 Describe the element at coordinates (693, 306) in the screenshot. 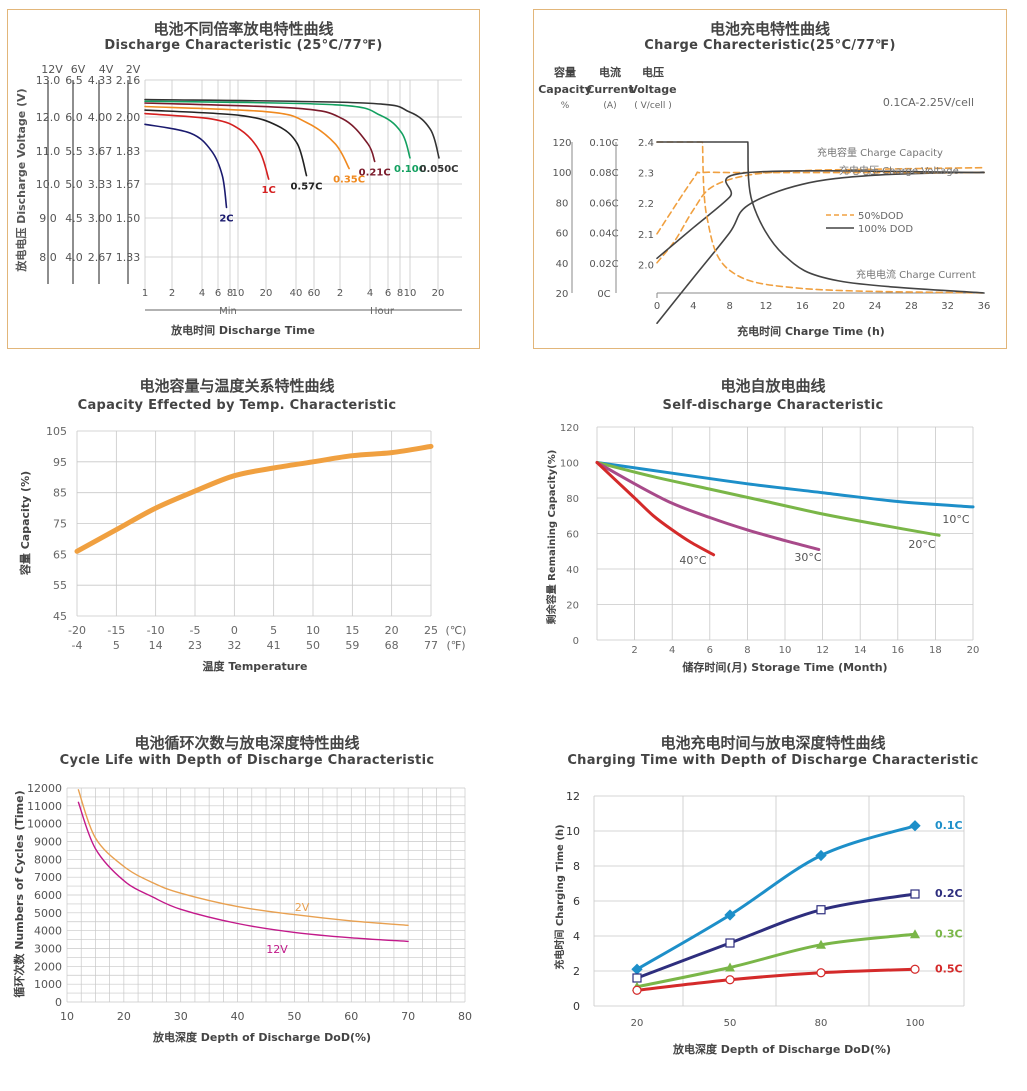

I see `charge-x-tick: 4` at that location.